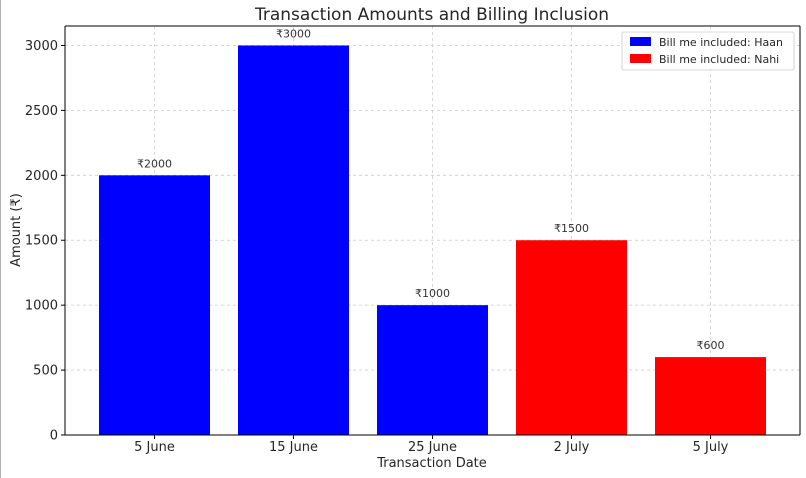  Describe the element at coordinates (41, 306) in the screenshot. I see `y-tick-label: 1000` at that location.